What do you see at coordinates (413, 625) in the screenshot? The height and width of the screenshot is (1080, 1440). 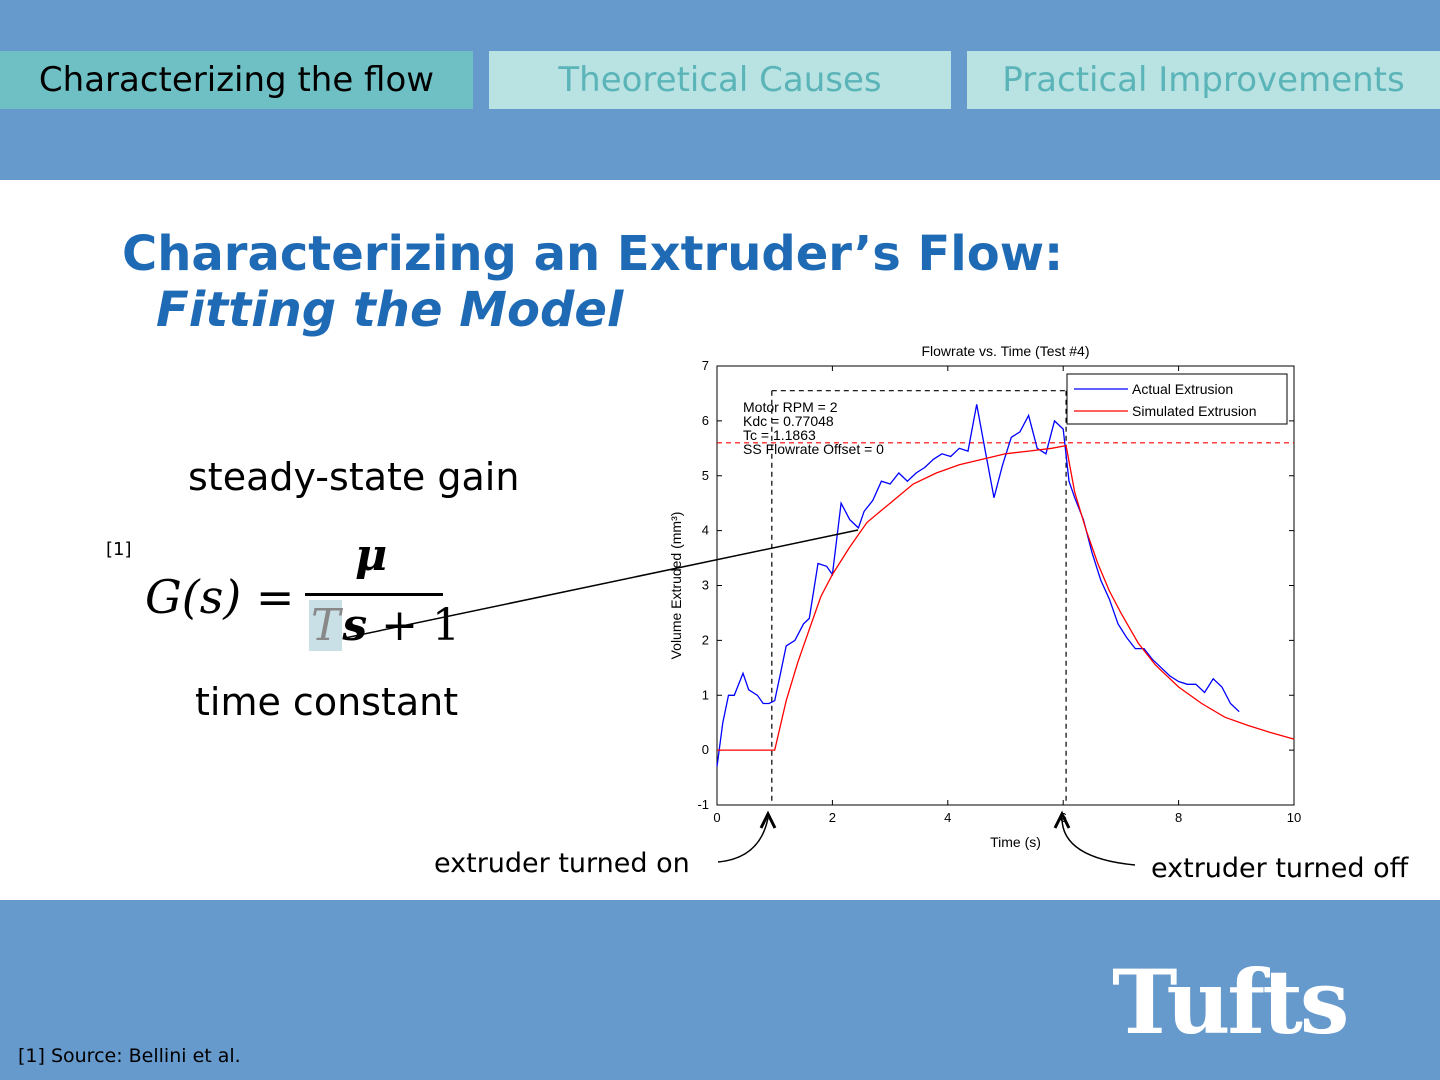 I see `denominator-plus-one: + 1` at bounding box center [413, 625].